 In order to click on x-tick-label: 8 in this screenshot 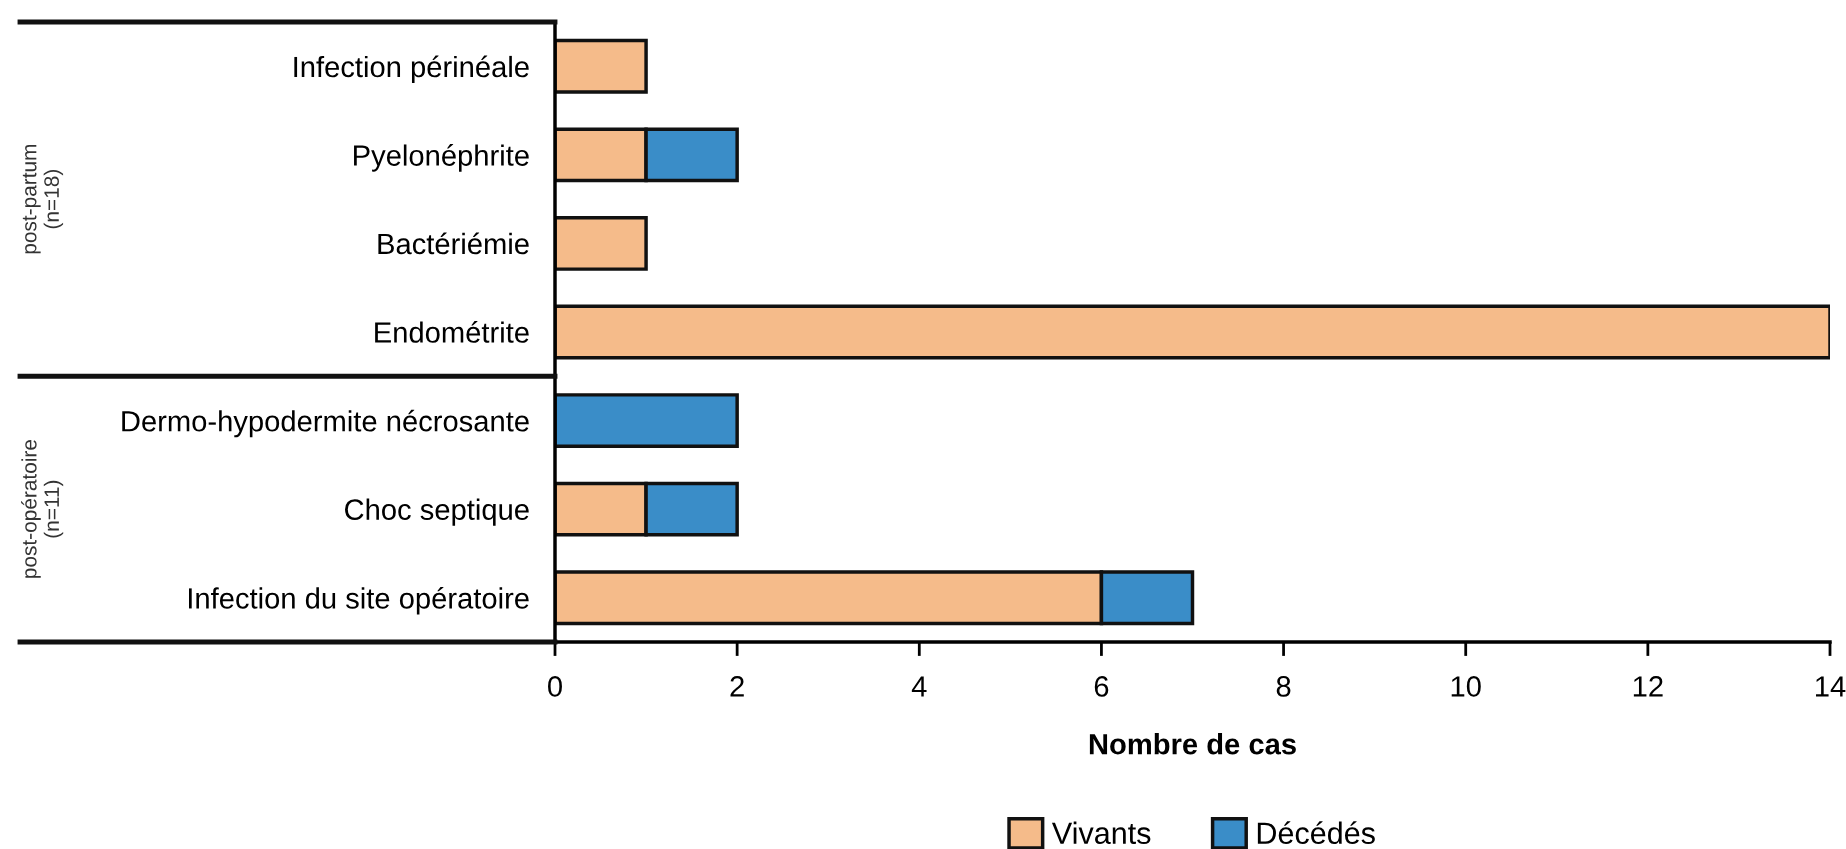, I will do `click(1283, 686)`.